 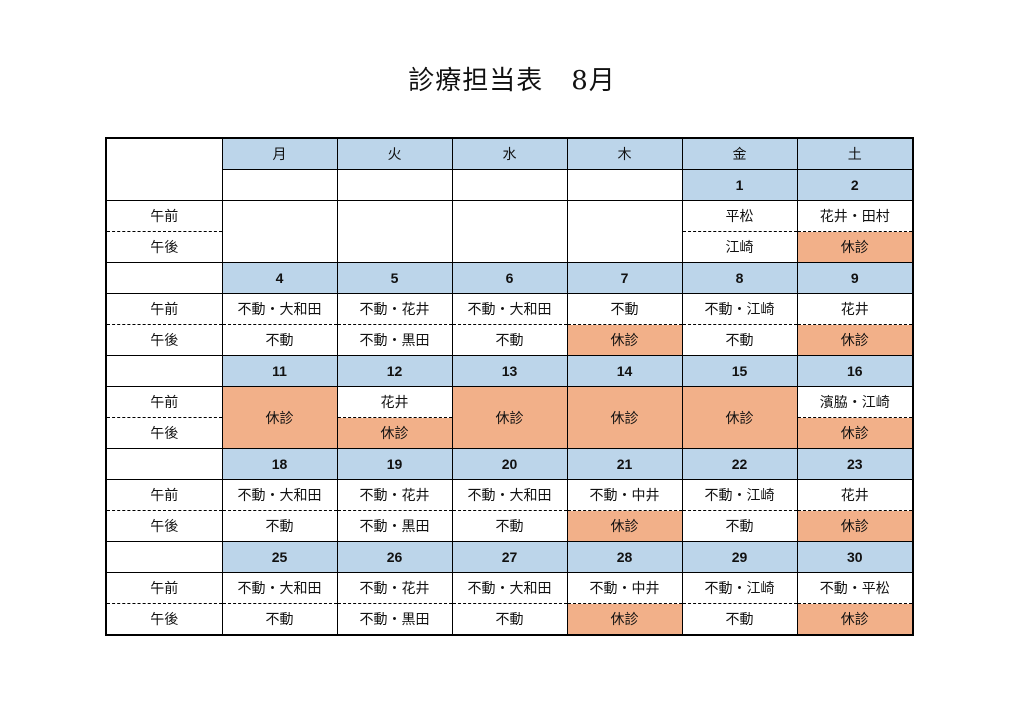 I want to click on date-cell: 11, so click(x=279, y=371).